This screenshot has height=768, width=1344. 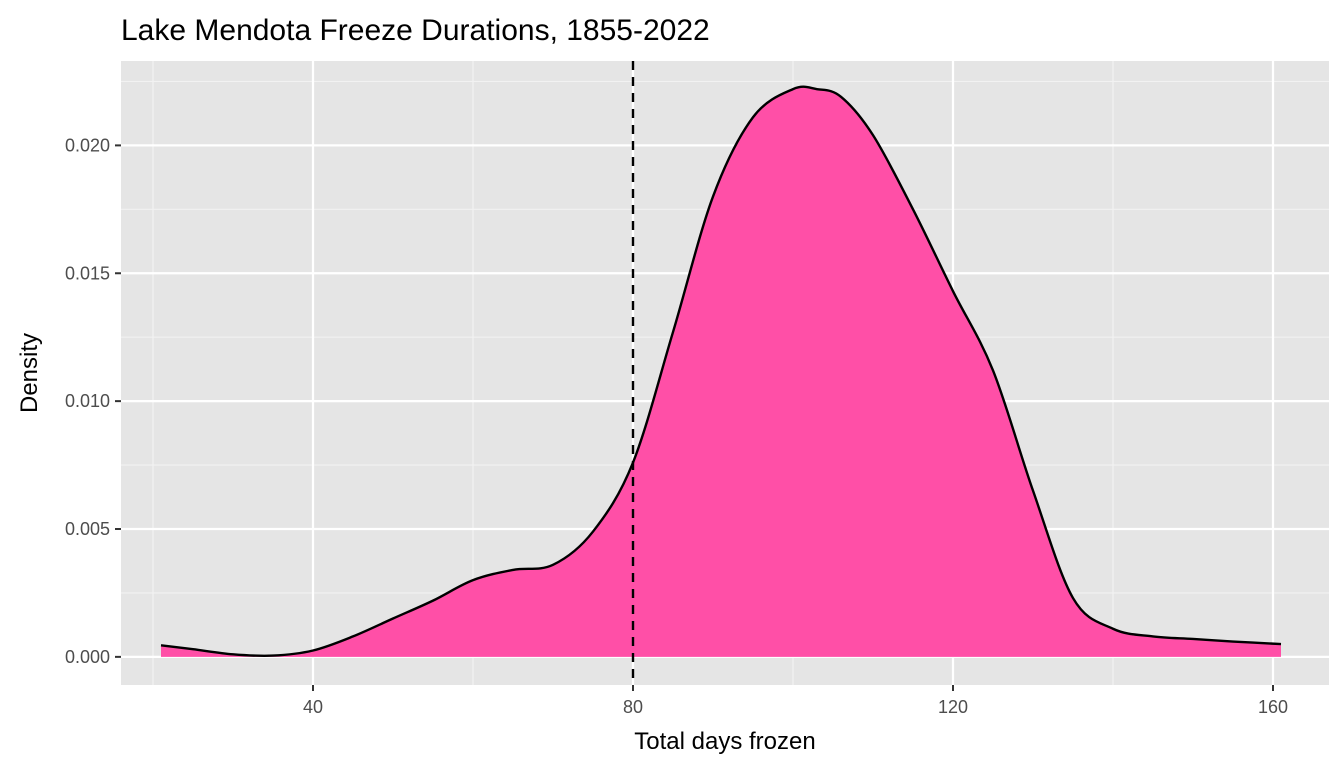 What do you see at coordinates (87, 657) in the screenshot?
I see `y-tick-label: 0.000` at bounding box center [87, 657].